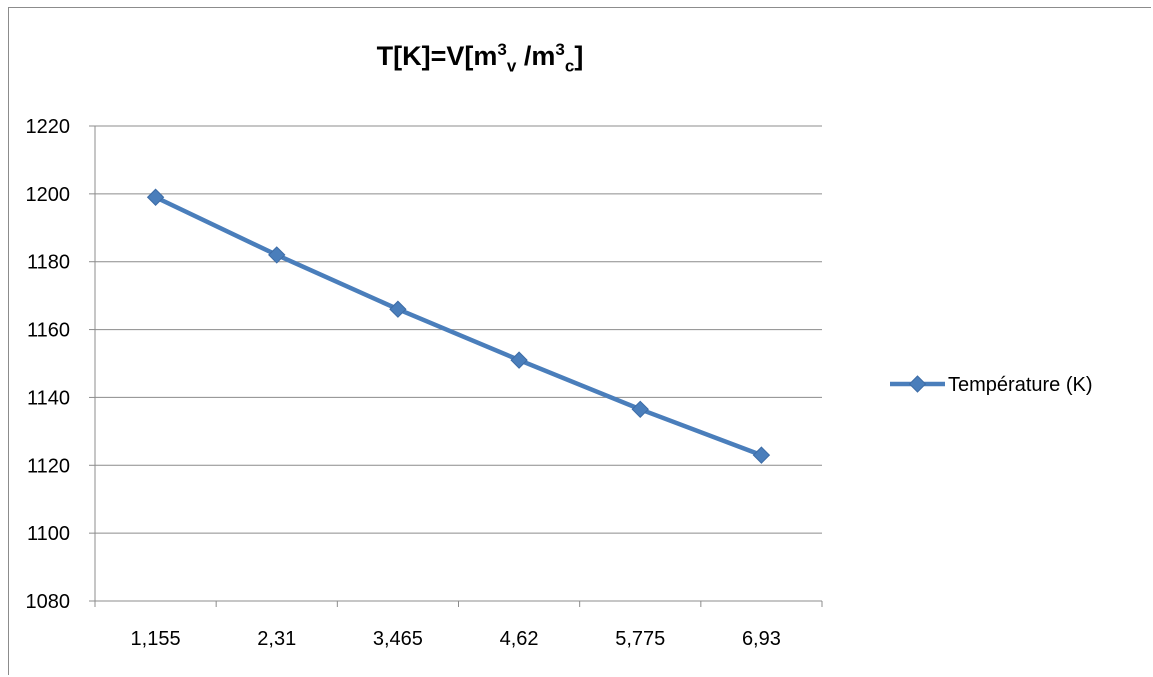 This screenshot has width=1153, height=677. Describe the element at coordinates (48, 331) in the screenshot. I see `y-tick-label: 1160` at that location.